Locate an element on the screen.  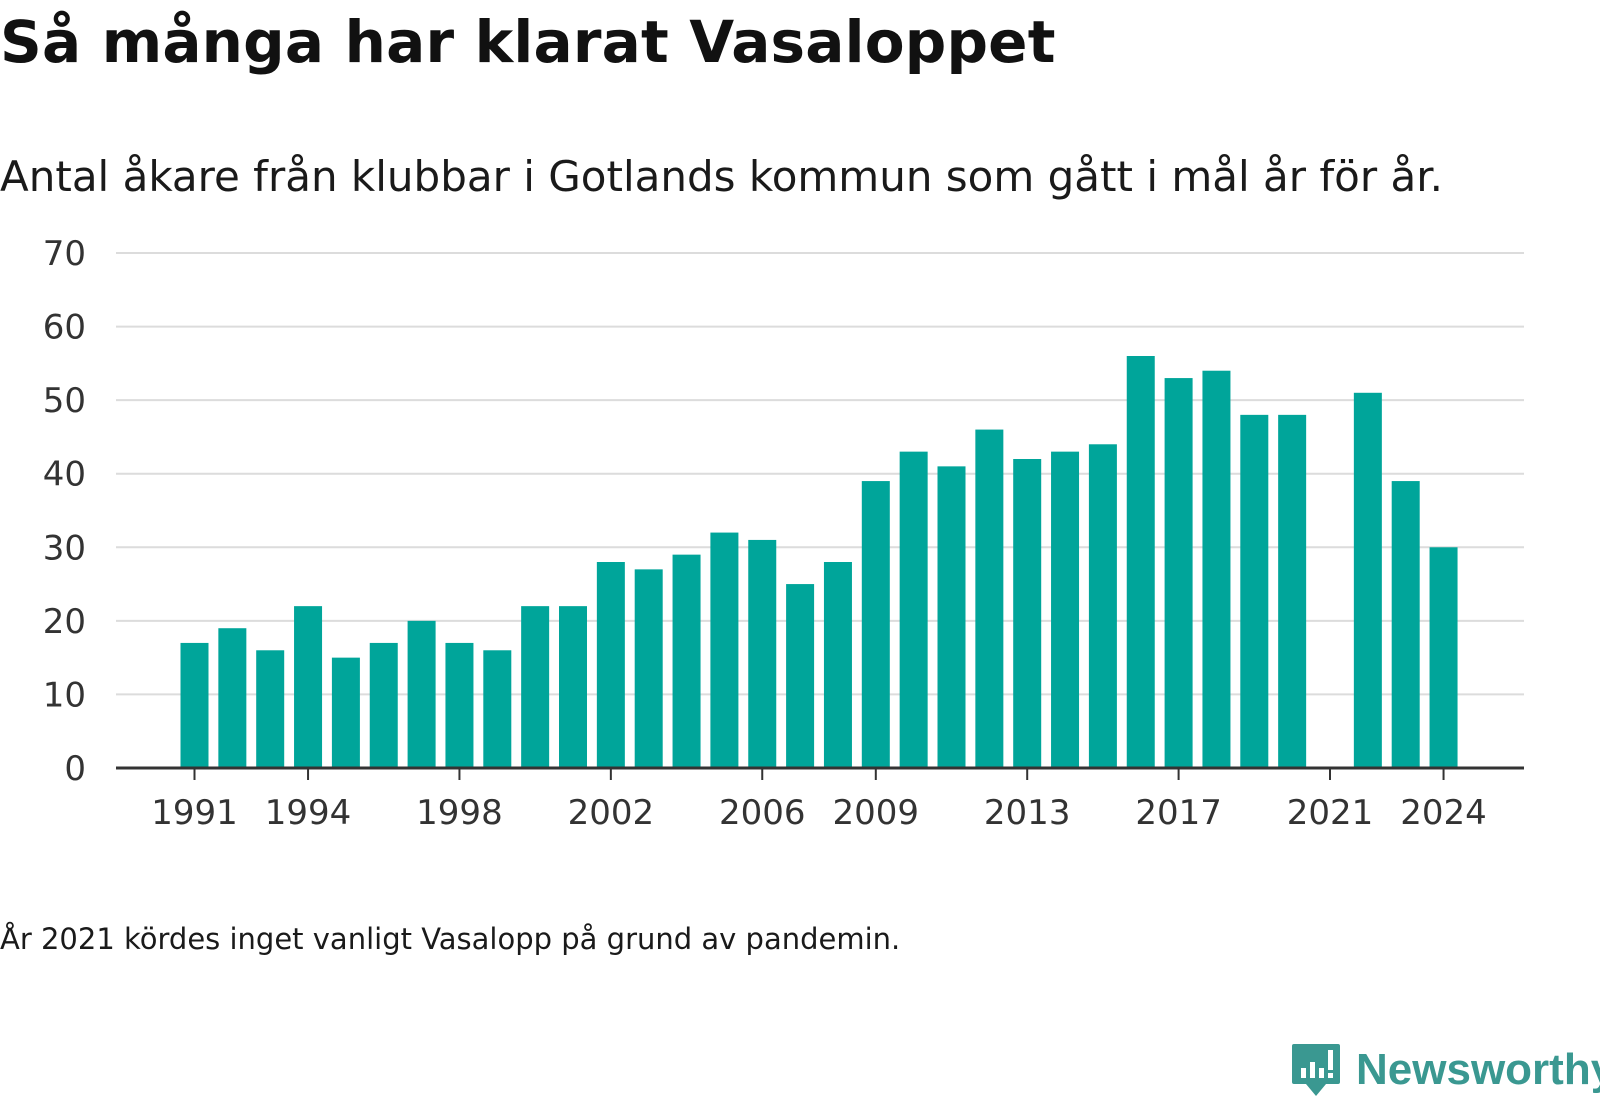
x-axis is located at coordinates (820, 773).